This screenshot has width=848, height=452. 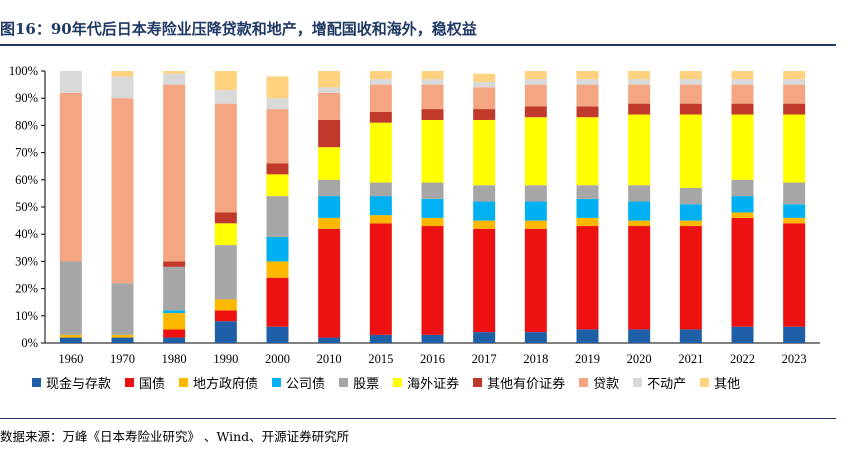 I want to click on legend-item: 不动产, so click(x=659, y=382).